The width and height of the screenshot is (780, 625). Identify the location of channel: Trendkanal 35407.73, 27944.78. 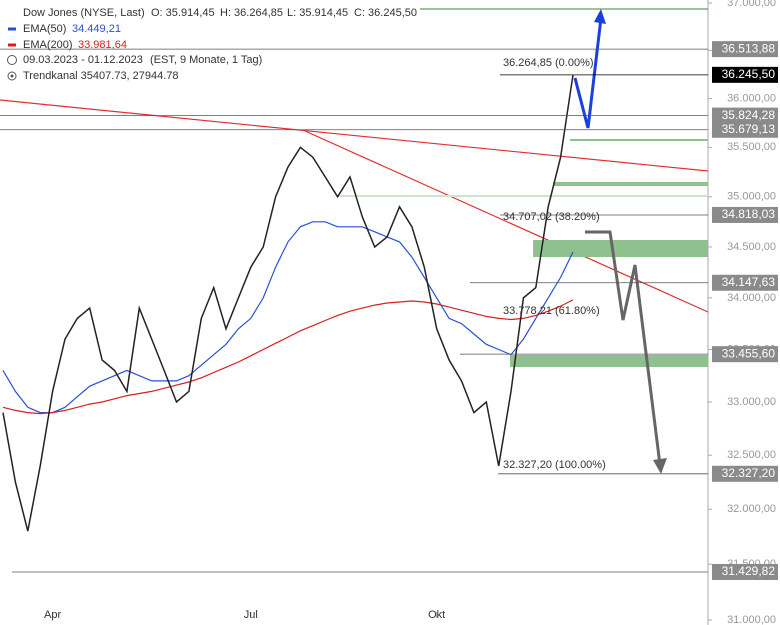
(101, 76).